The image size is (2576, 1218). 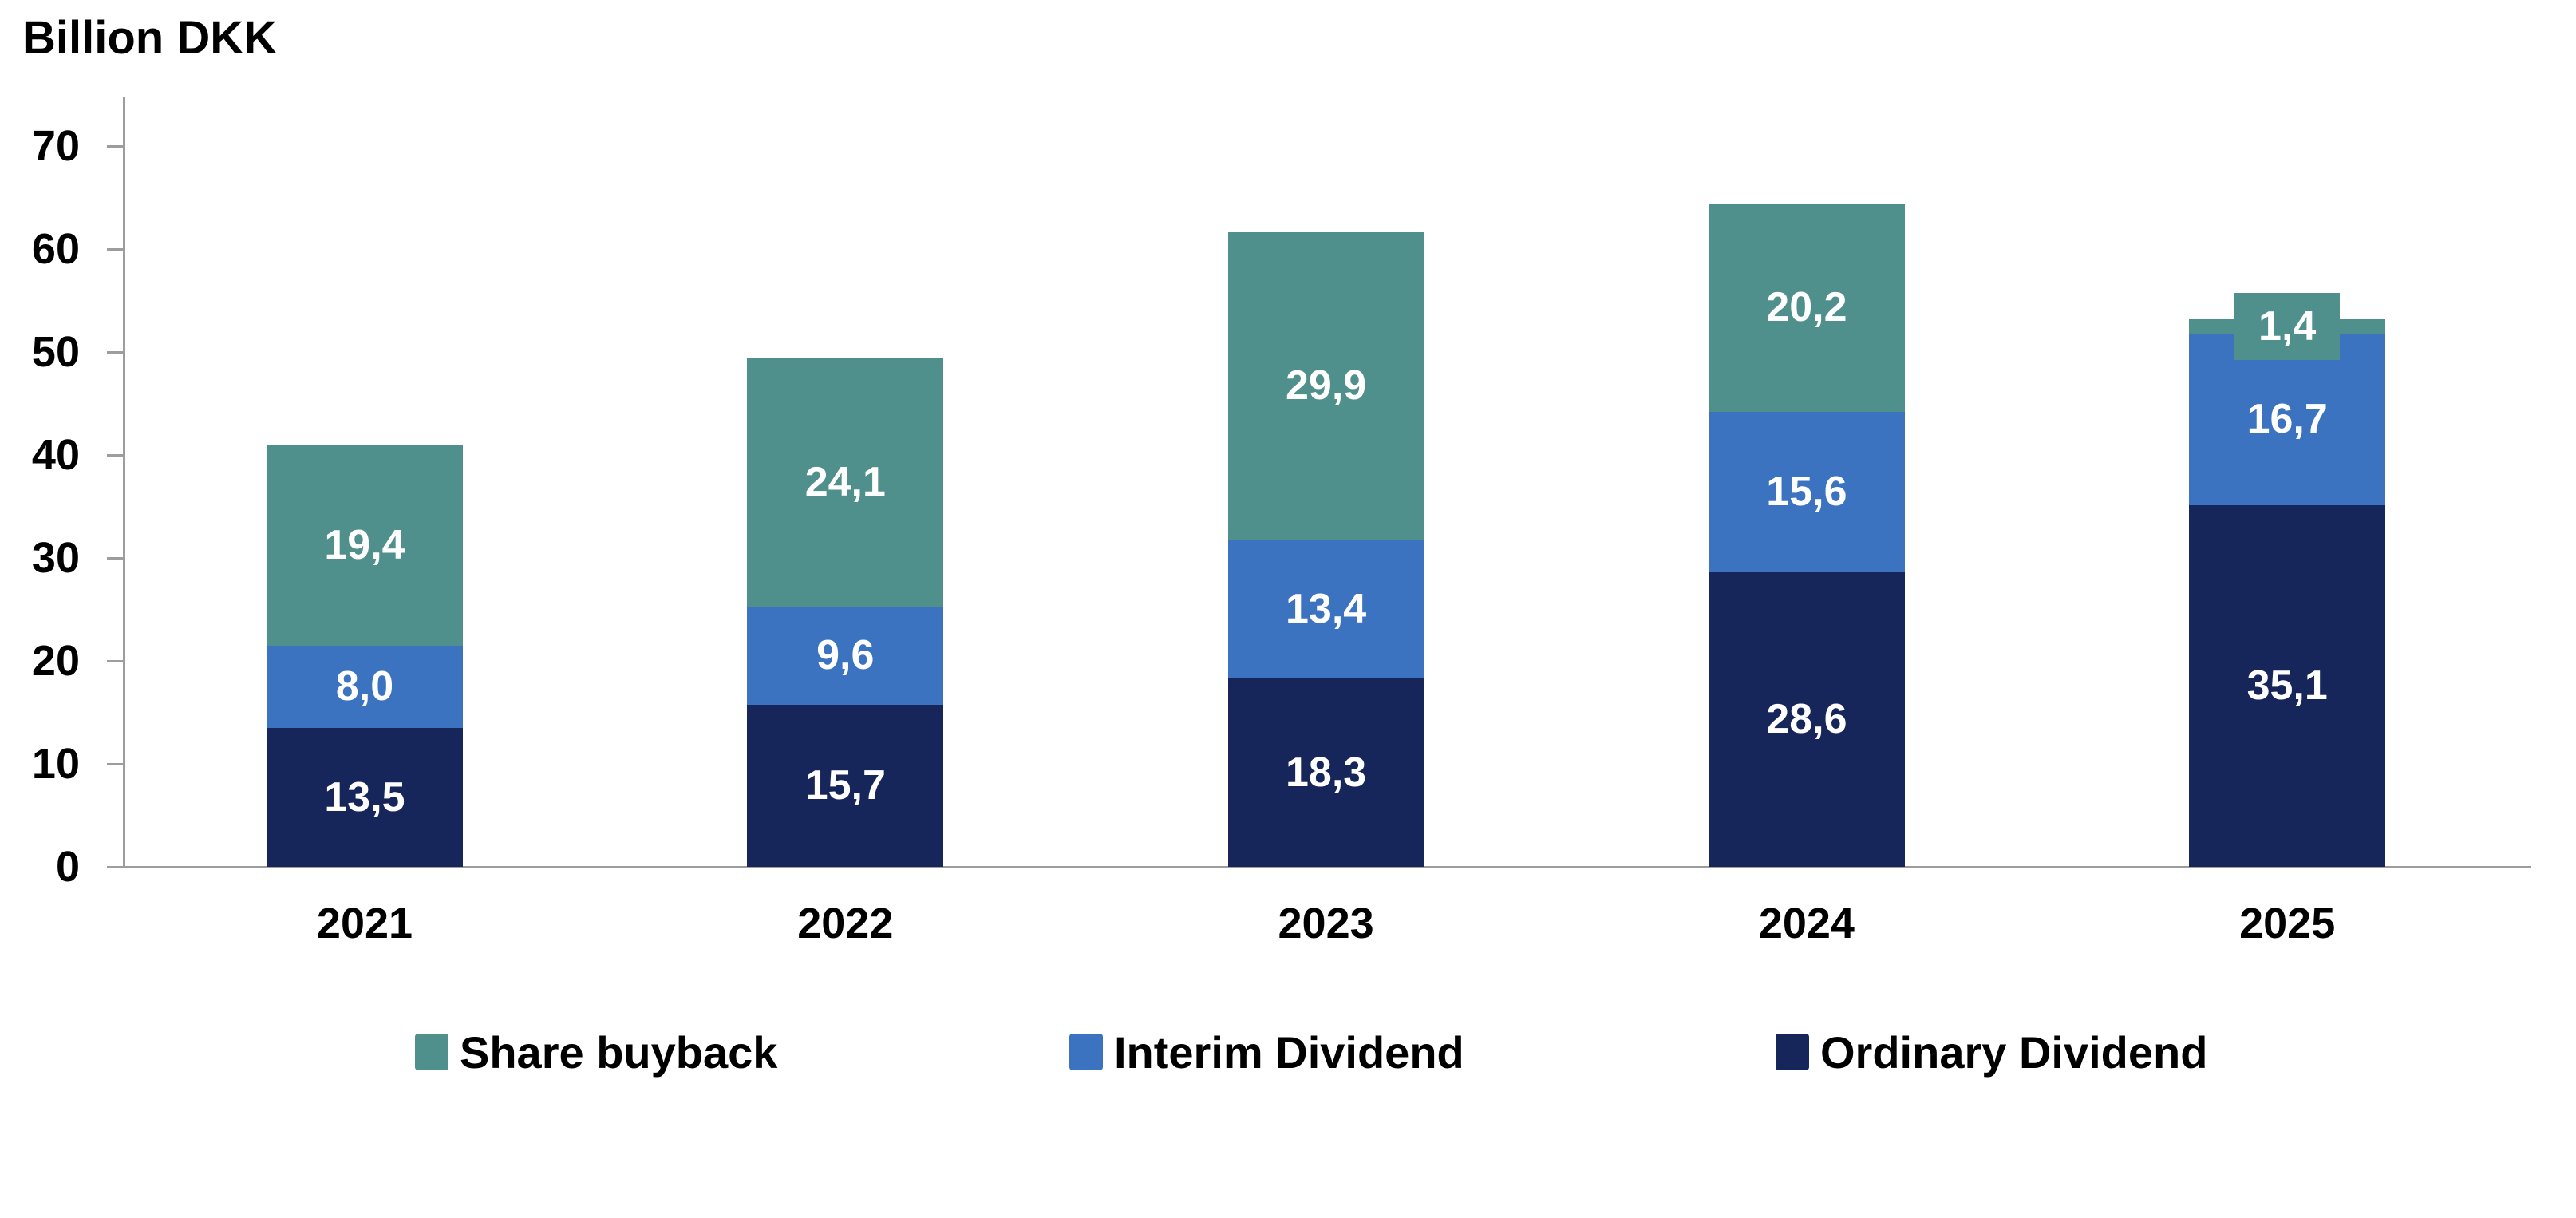 I want to click on legend-swatch-share-buyback, so click(x=431, y=1052).